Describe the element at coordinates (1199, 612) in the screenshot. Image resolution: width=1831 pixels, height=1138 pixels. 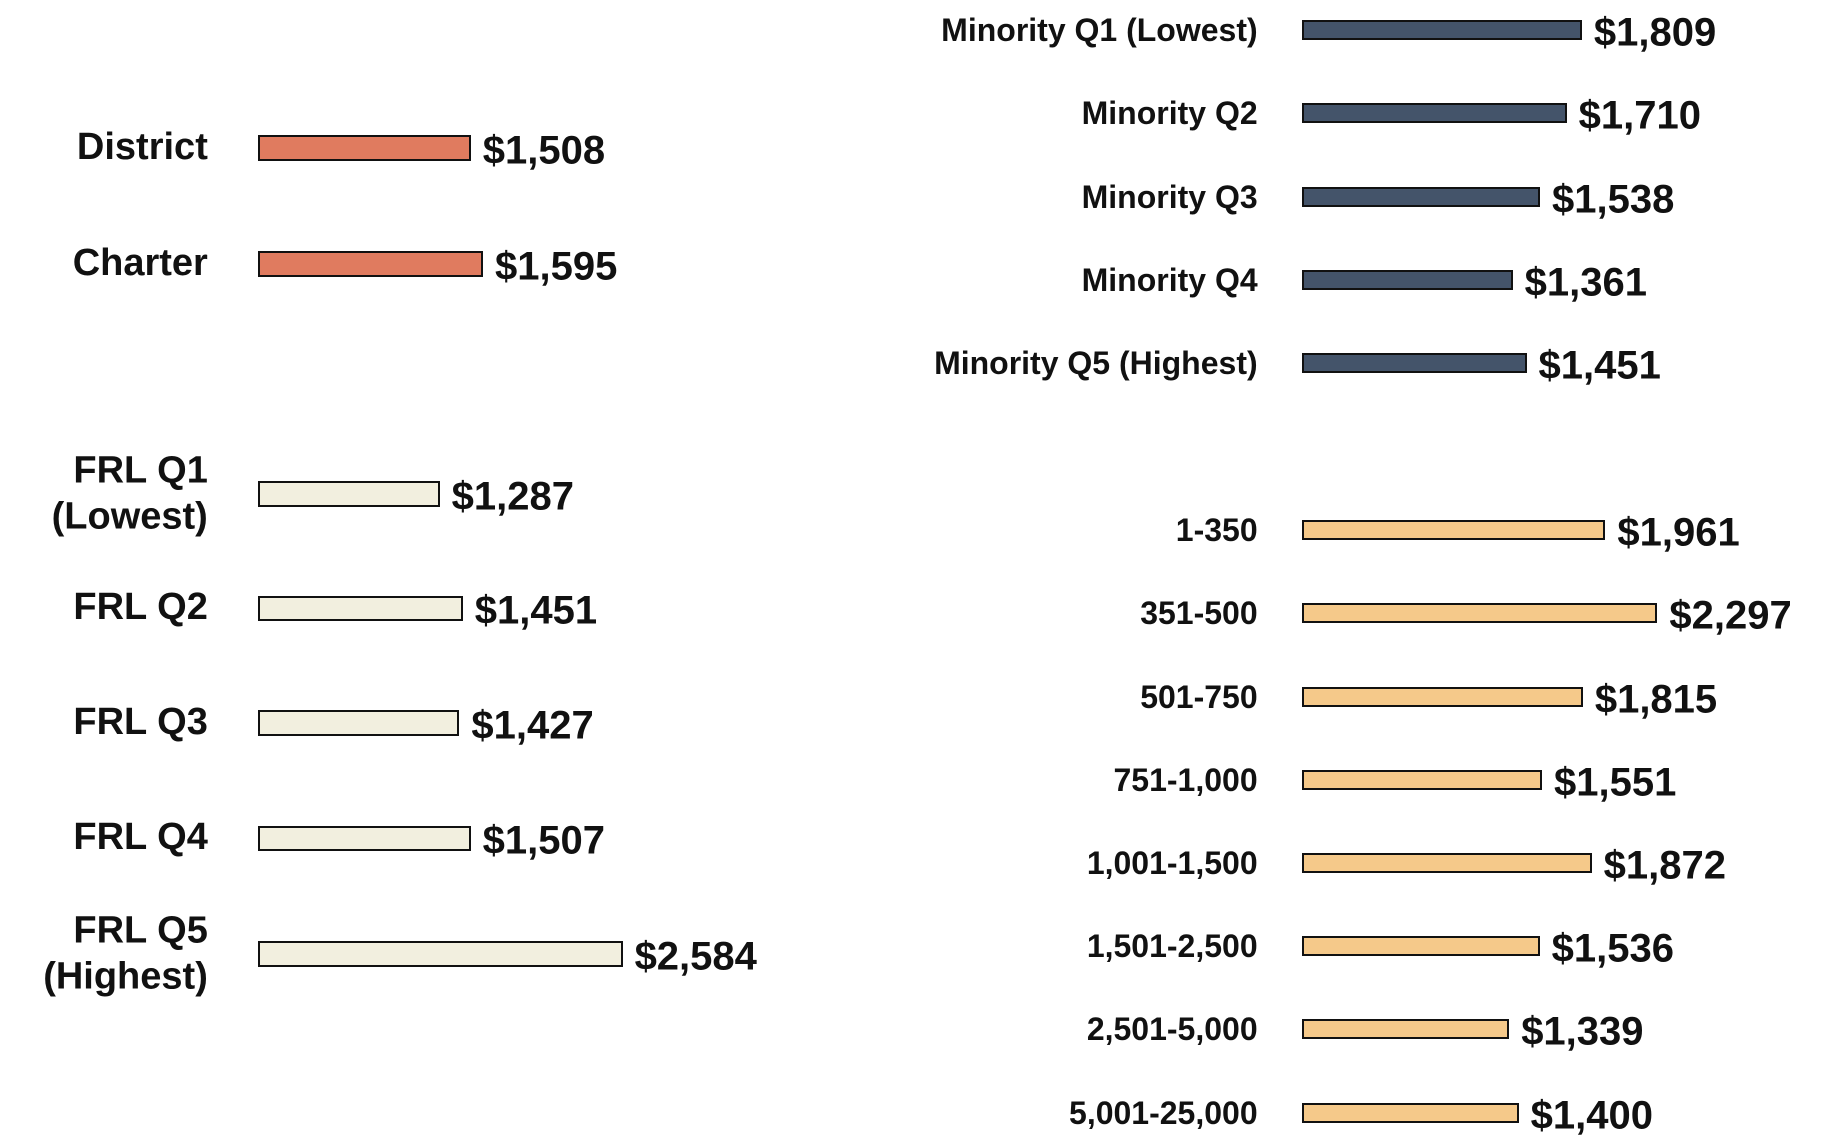
I see `category-label: 351-500` at that location.